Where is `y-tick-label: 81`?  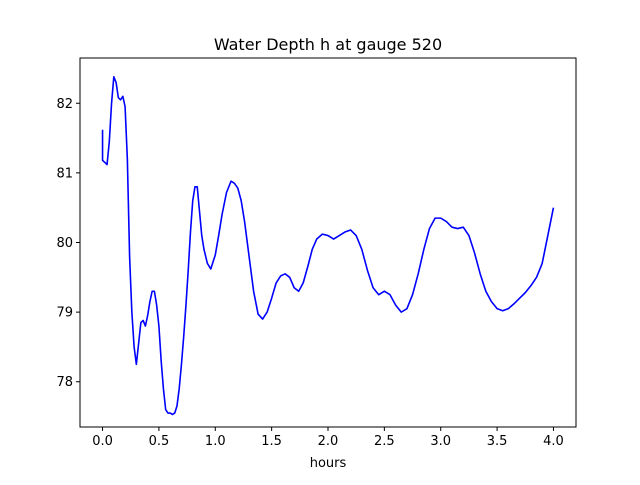 y-tick-label: 81 is located at coordinates (64, 173).